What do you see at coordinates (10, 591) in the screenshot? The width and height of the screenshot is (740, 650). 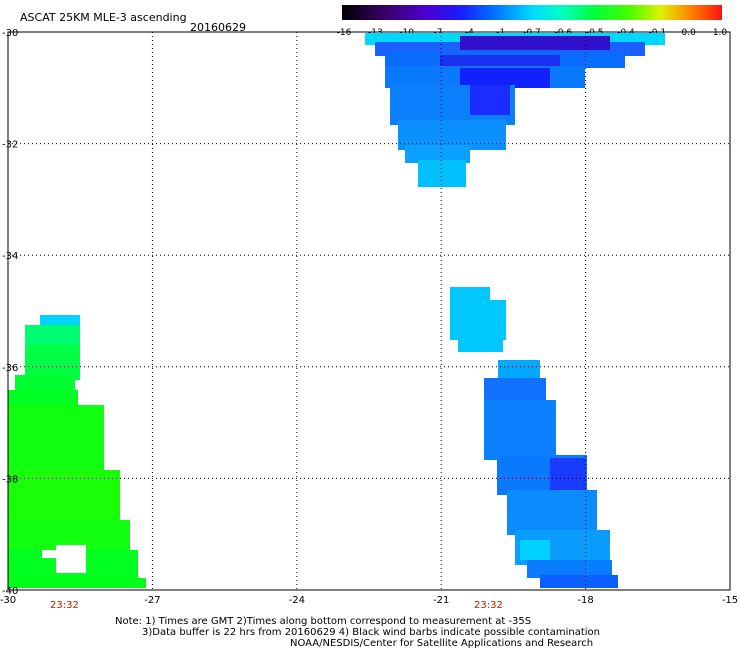 I see `y-tick-label: -40` at bounding box center [10, 591].